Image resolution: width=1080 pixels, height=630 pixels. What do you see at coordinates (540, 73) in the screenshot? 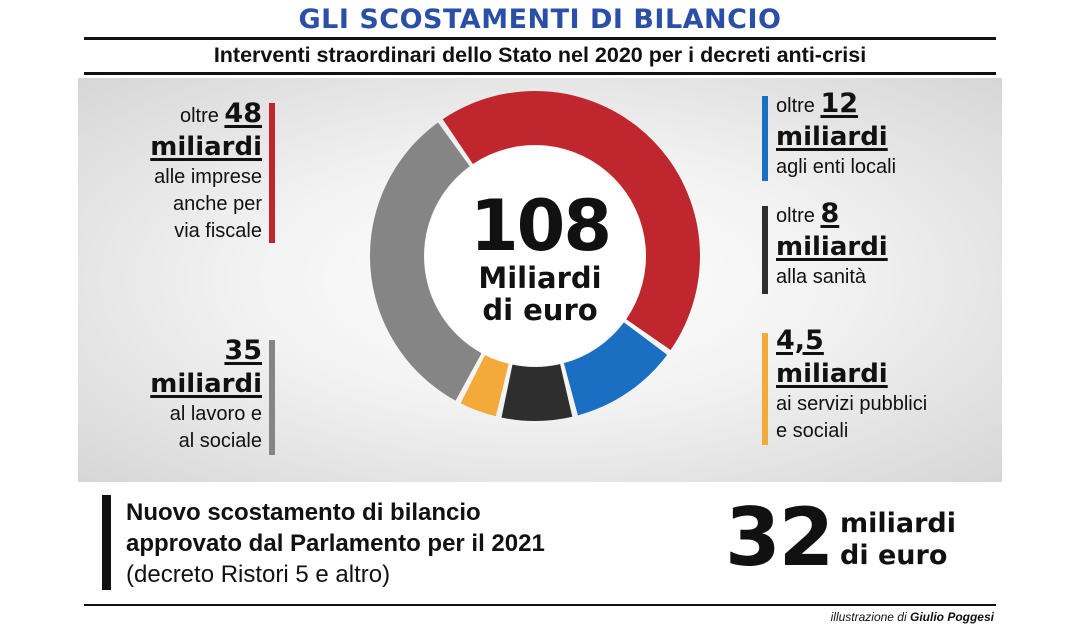
I see `subtitle-rule` at bounding box center [540, 73].